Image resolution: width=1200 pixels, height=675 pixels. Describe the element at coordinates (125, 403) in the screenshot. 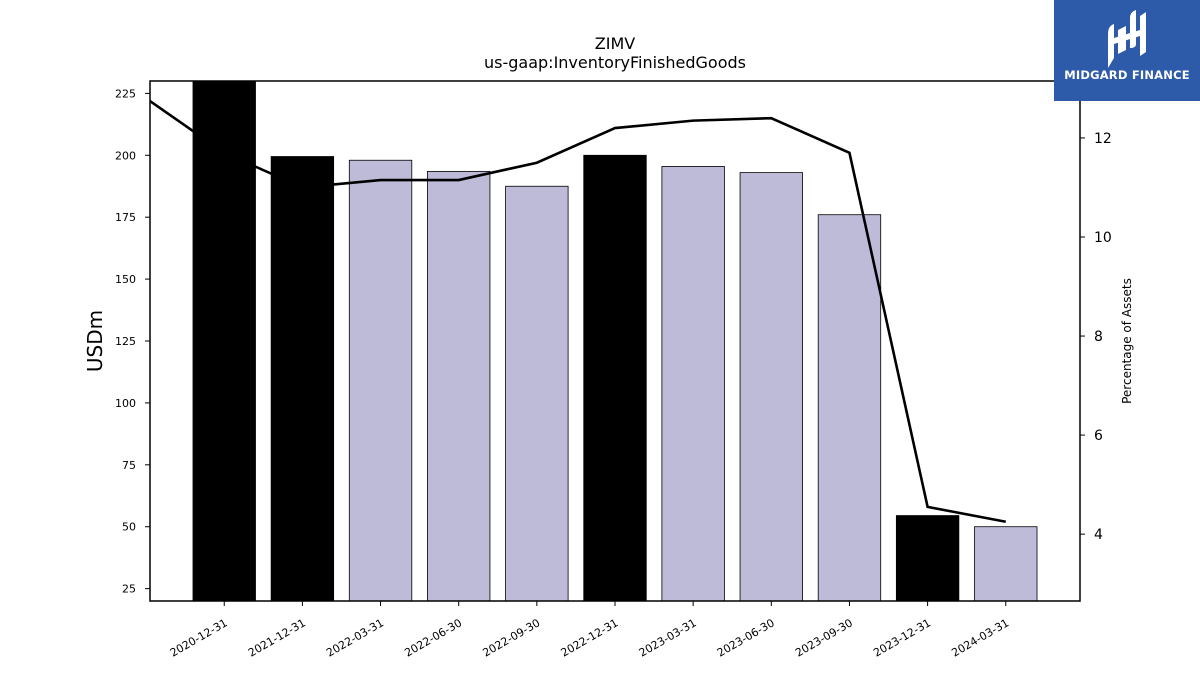

I see `y-tick-label: 100` at that location.